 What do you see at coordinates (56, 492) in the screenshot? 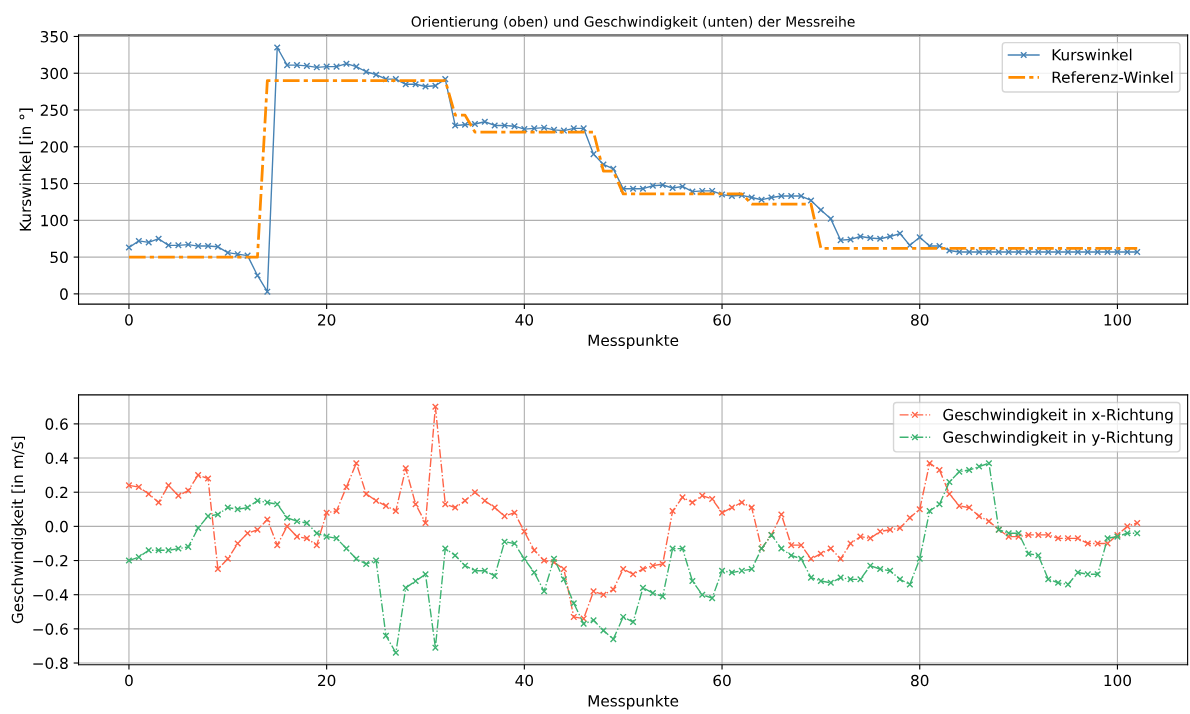
I see `y-tick-label: 0.2` at bounding box center [56, 492].